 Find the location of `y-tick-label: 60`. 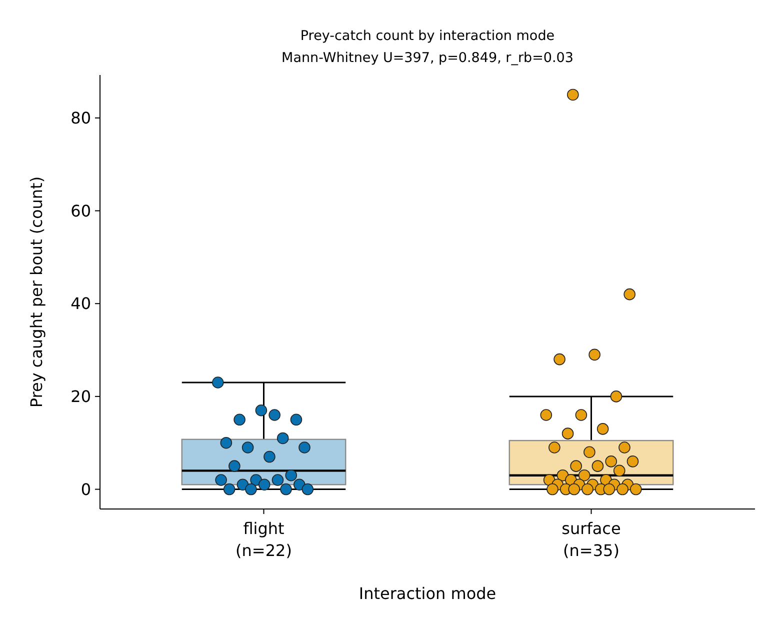

y-tick-label: 60 is located at coordinates (80, 210).